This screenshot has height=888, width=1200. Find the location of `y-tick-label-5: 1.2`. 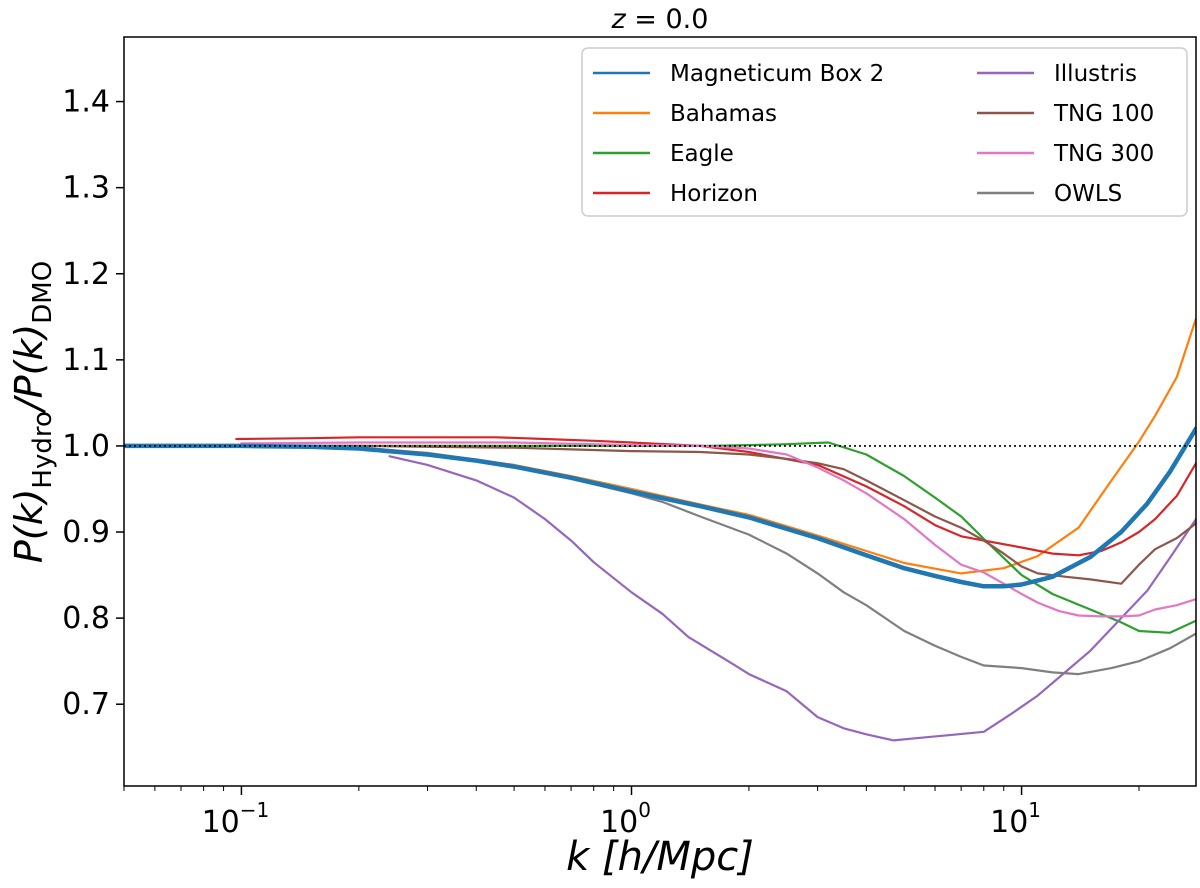

y-tick-label-5: 1.2 is located at coordinates (86, 274).